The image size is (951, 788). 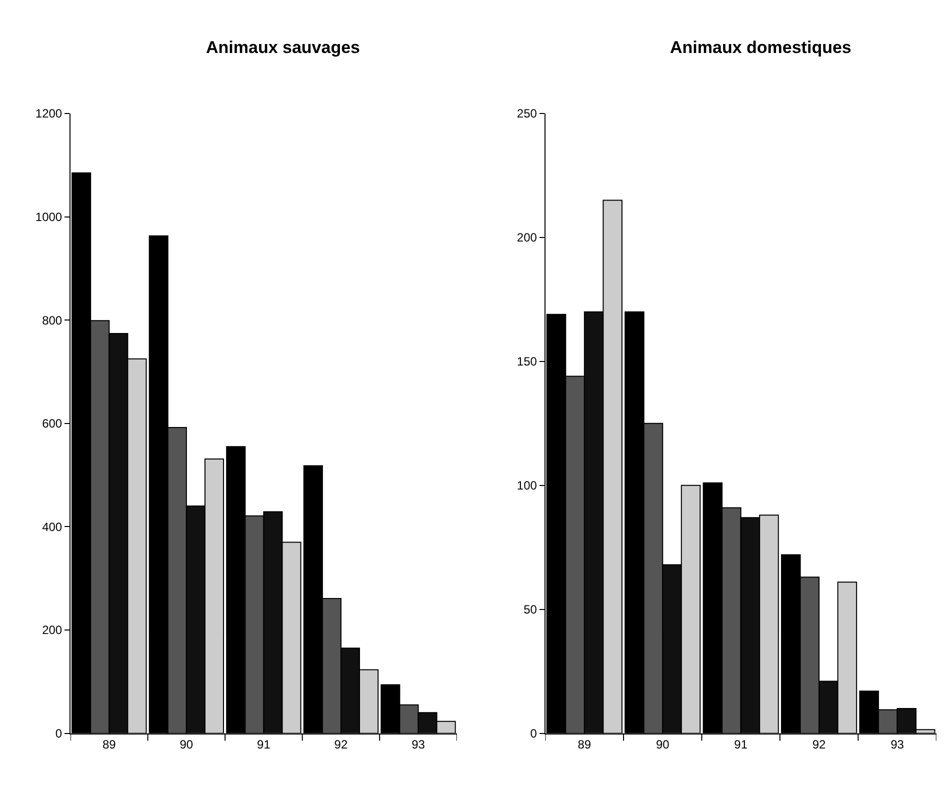 What do you see at coordinates (531, 609) in the screenshot?
I see `y-tick-label: 50` at bounding box center [531, 609].